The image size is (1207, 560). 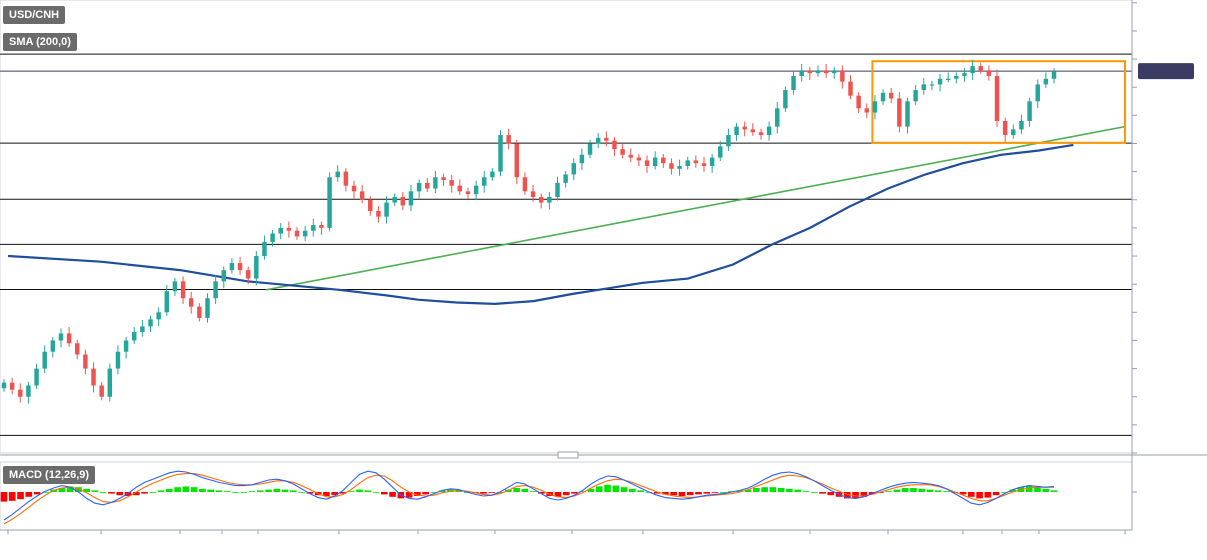 I want to click on macd-signal-line, so click(x=528, y=499).